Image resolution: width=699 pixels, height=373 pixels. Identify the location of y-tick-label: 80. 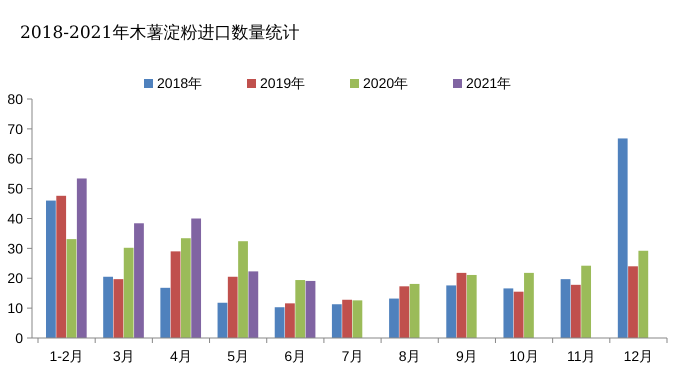
(15, 98).